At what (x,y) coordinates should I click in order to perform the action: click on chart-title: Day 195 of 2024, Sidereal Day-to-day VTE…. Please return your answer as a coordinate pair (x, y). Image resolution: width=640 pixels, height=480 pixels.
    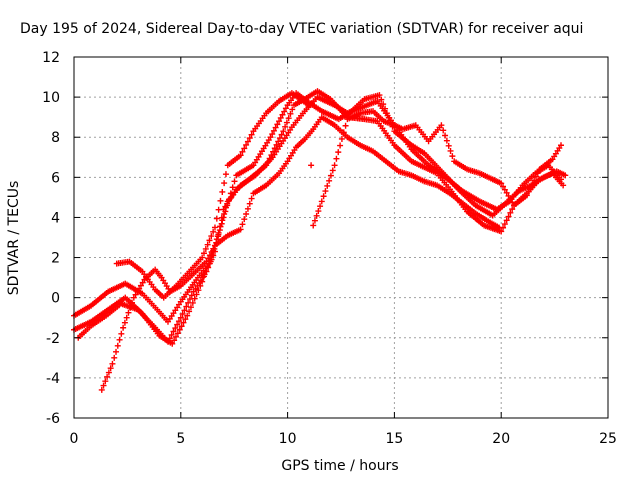
    Looking at the image, I should click on (301, 29).